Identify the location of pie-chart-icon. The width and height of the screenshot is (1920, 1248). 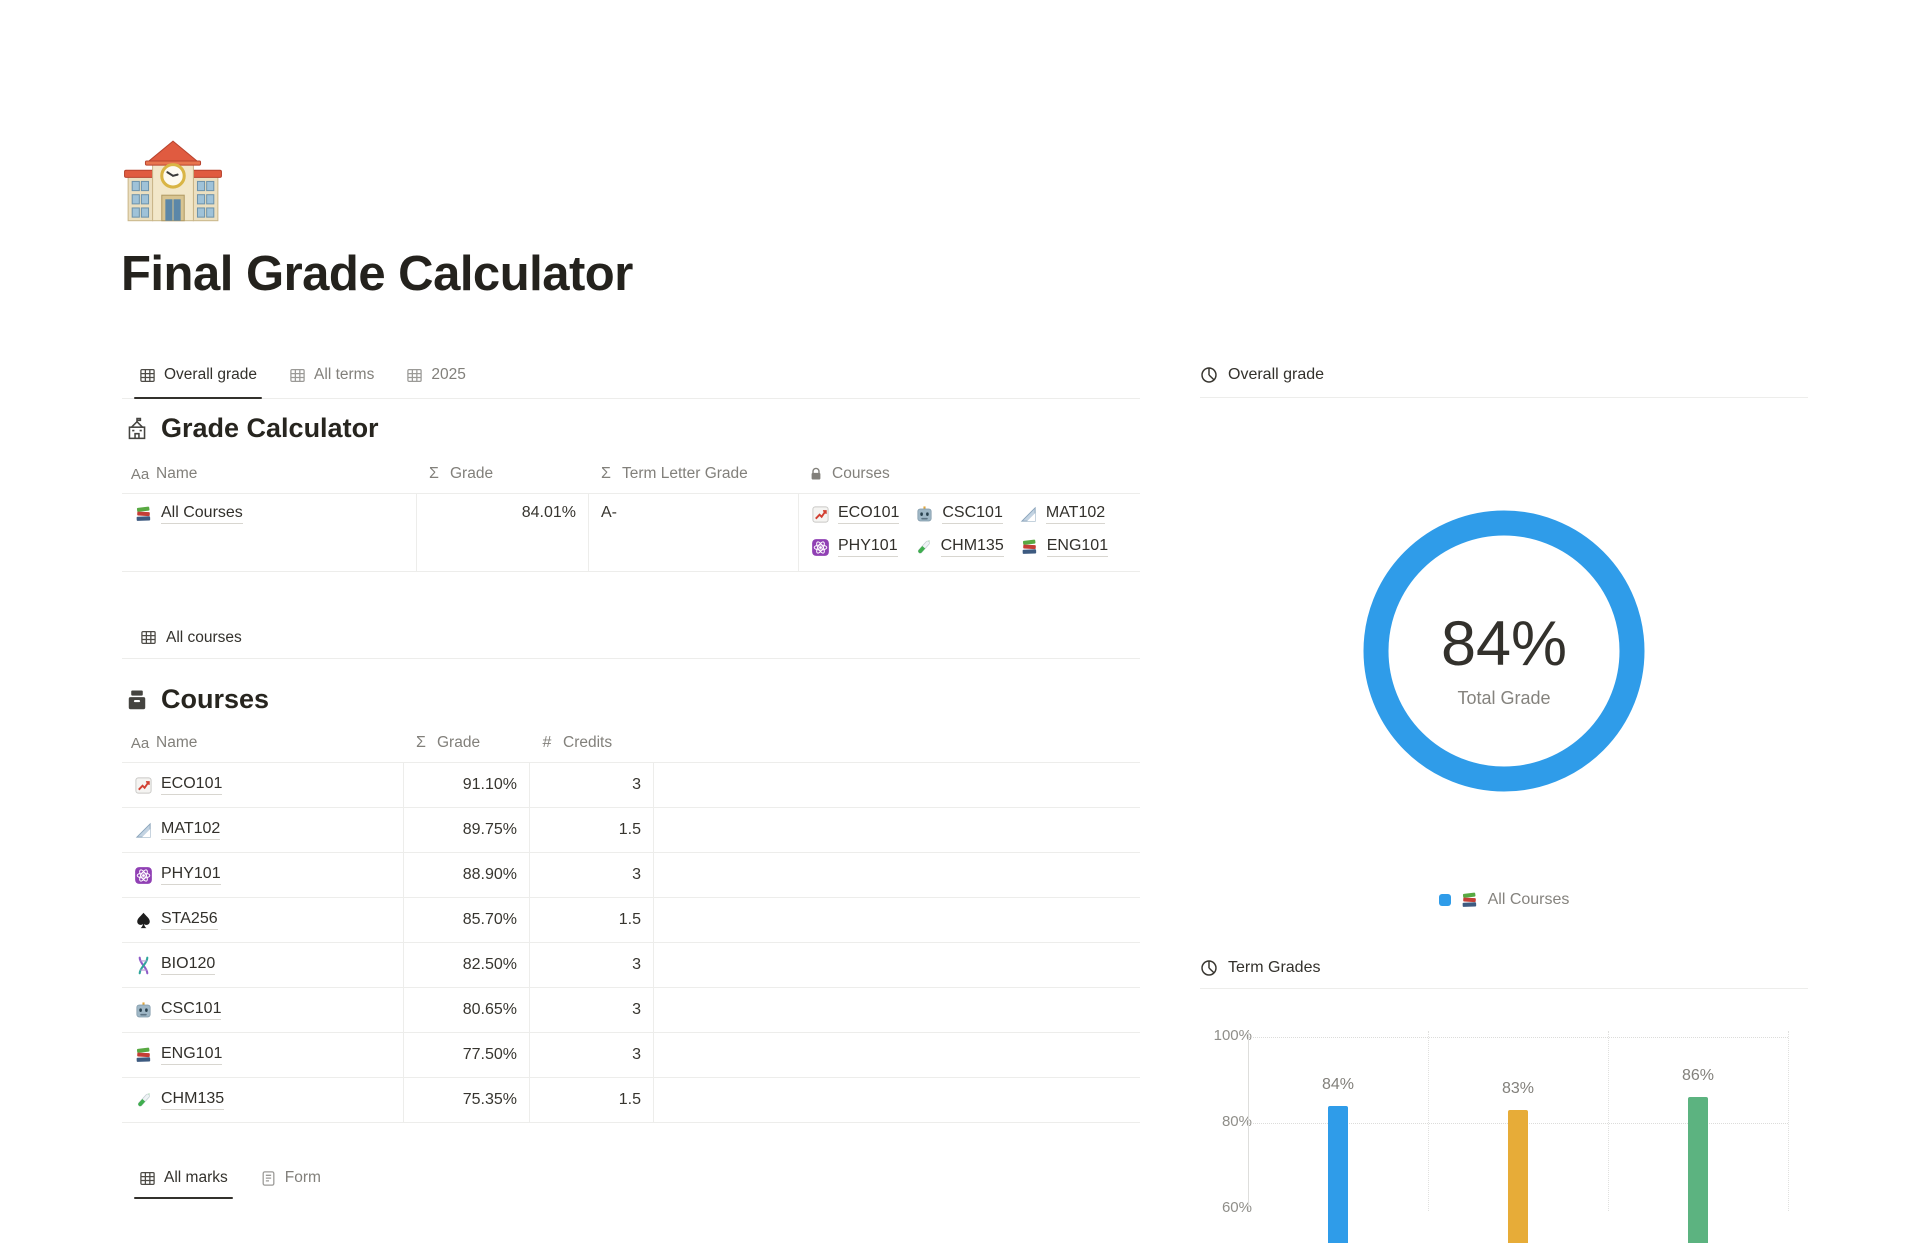
(1209, 375).